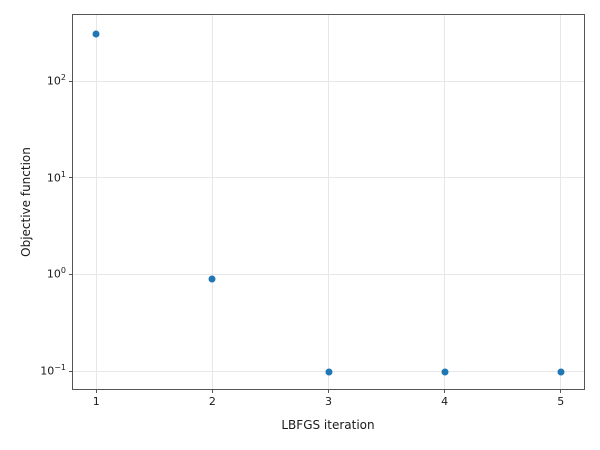  Describe the element at coordinates (212, 401) in the screenshot. I see `x-tick-label: 2` at that location.